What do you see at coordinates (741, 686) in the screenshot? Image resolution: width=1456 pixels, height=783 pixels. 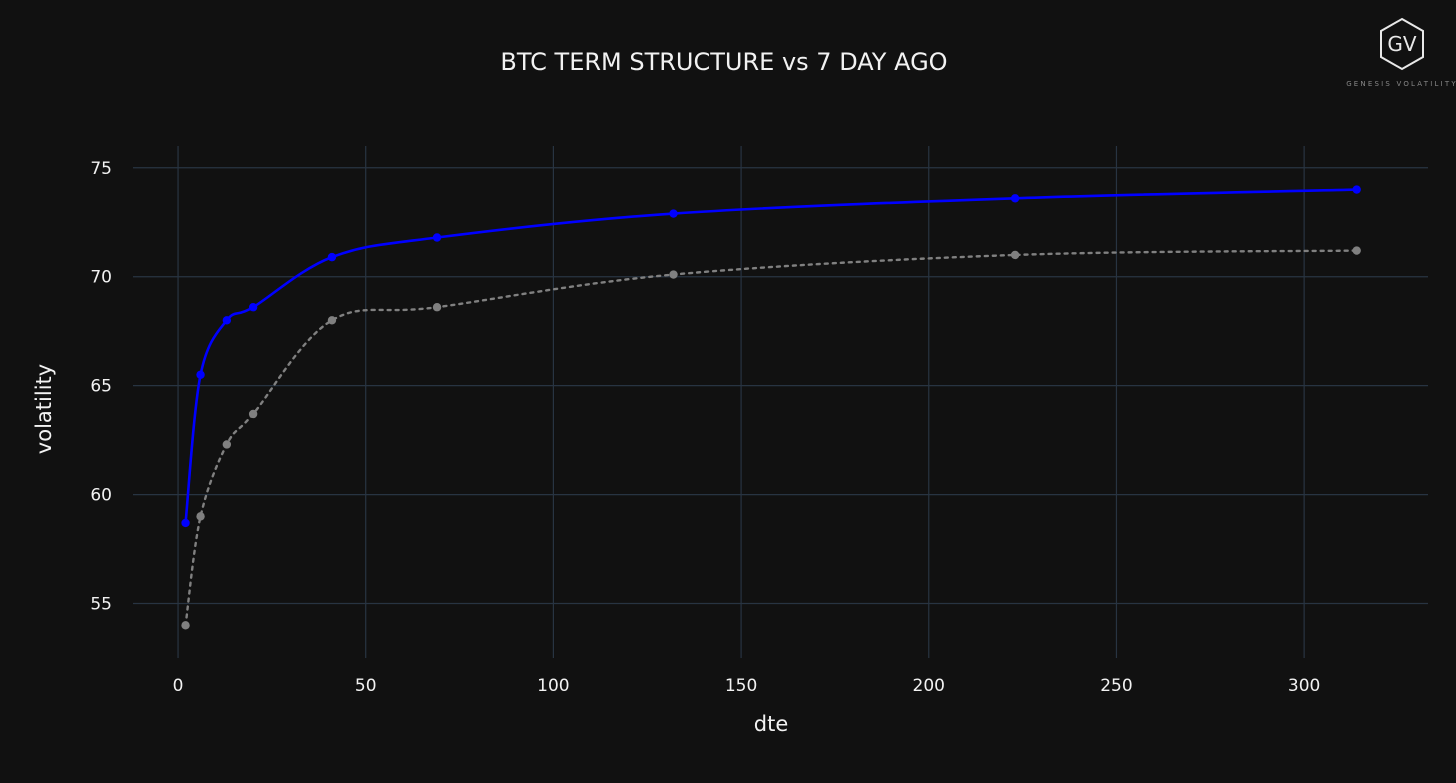 I see `x-tick-label: 150` at bounding box center [741, 686].